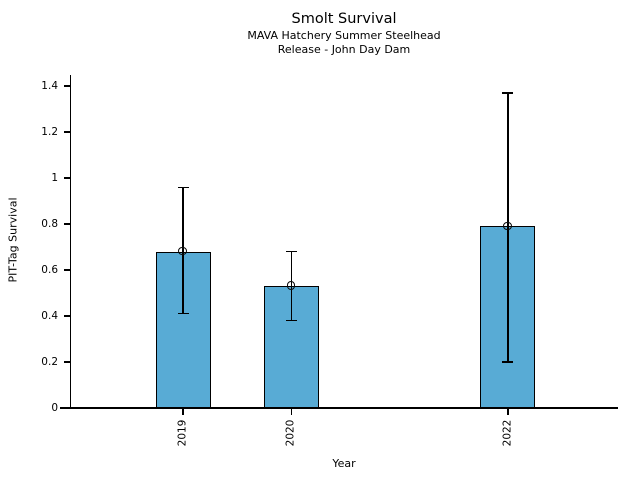 The image size is (640, 480). I want to click on chart-title: Smolt Survival, so click(344, 19).